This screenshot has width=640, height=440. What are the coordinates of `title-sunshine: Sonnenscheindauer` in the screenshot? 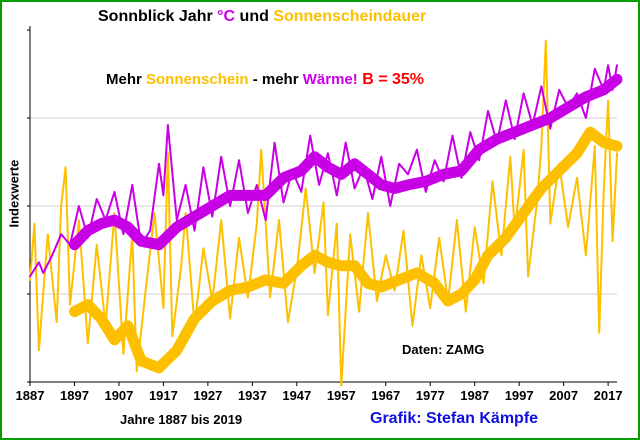 It's located at (350, 16).